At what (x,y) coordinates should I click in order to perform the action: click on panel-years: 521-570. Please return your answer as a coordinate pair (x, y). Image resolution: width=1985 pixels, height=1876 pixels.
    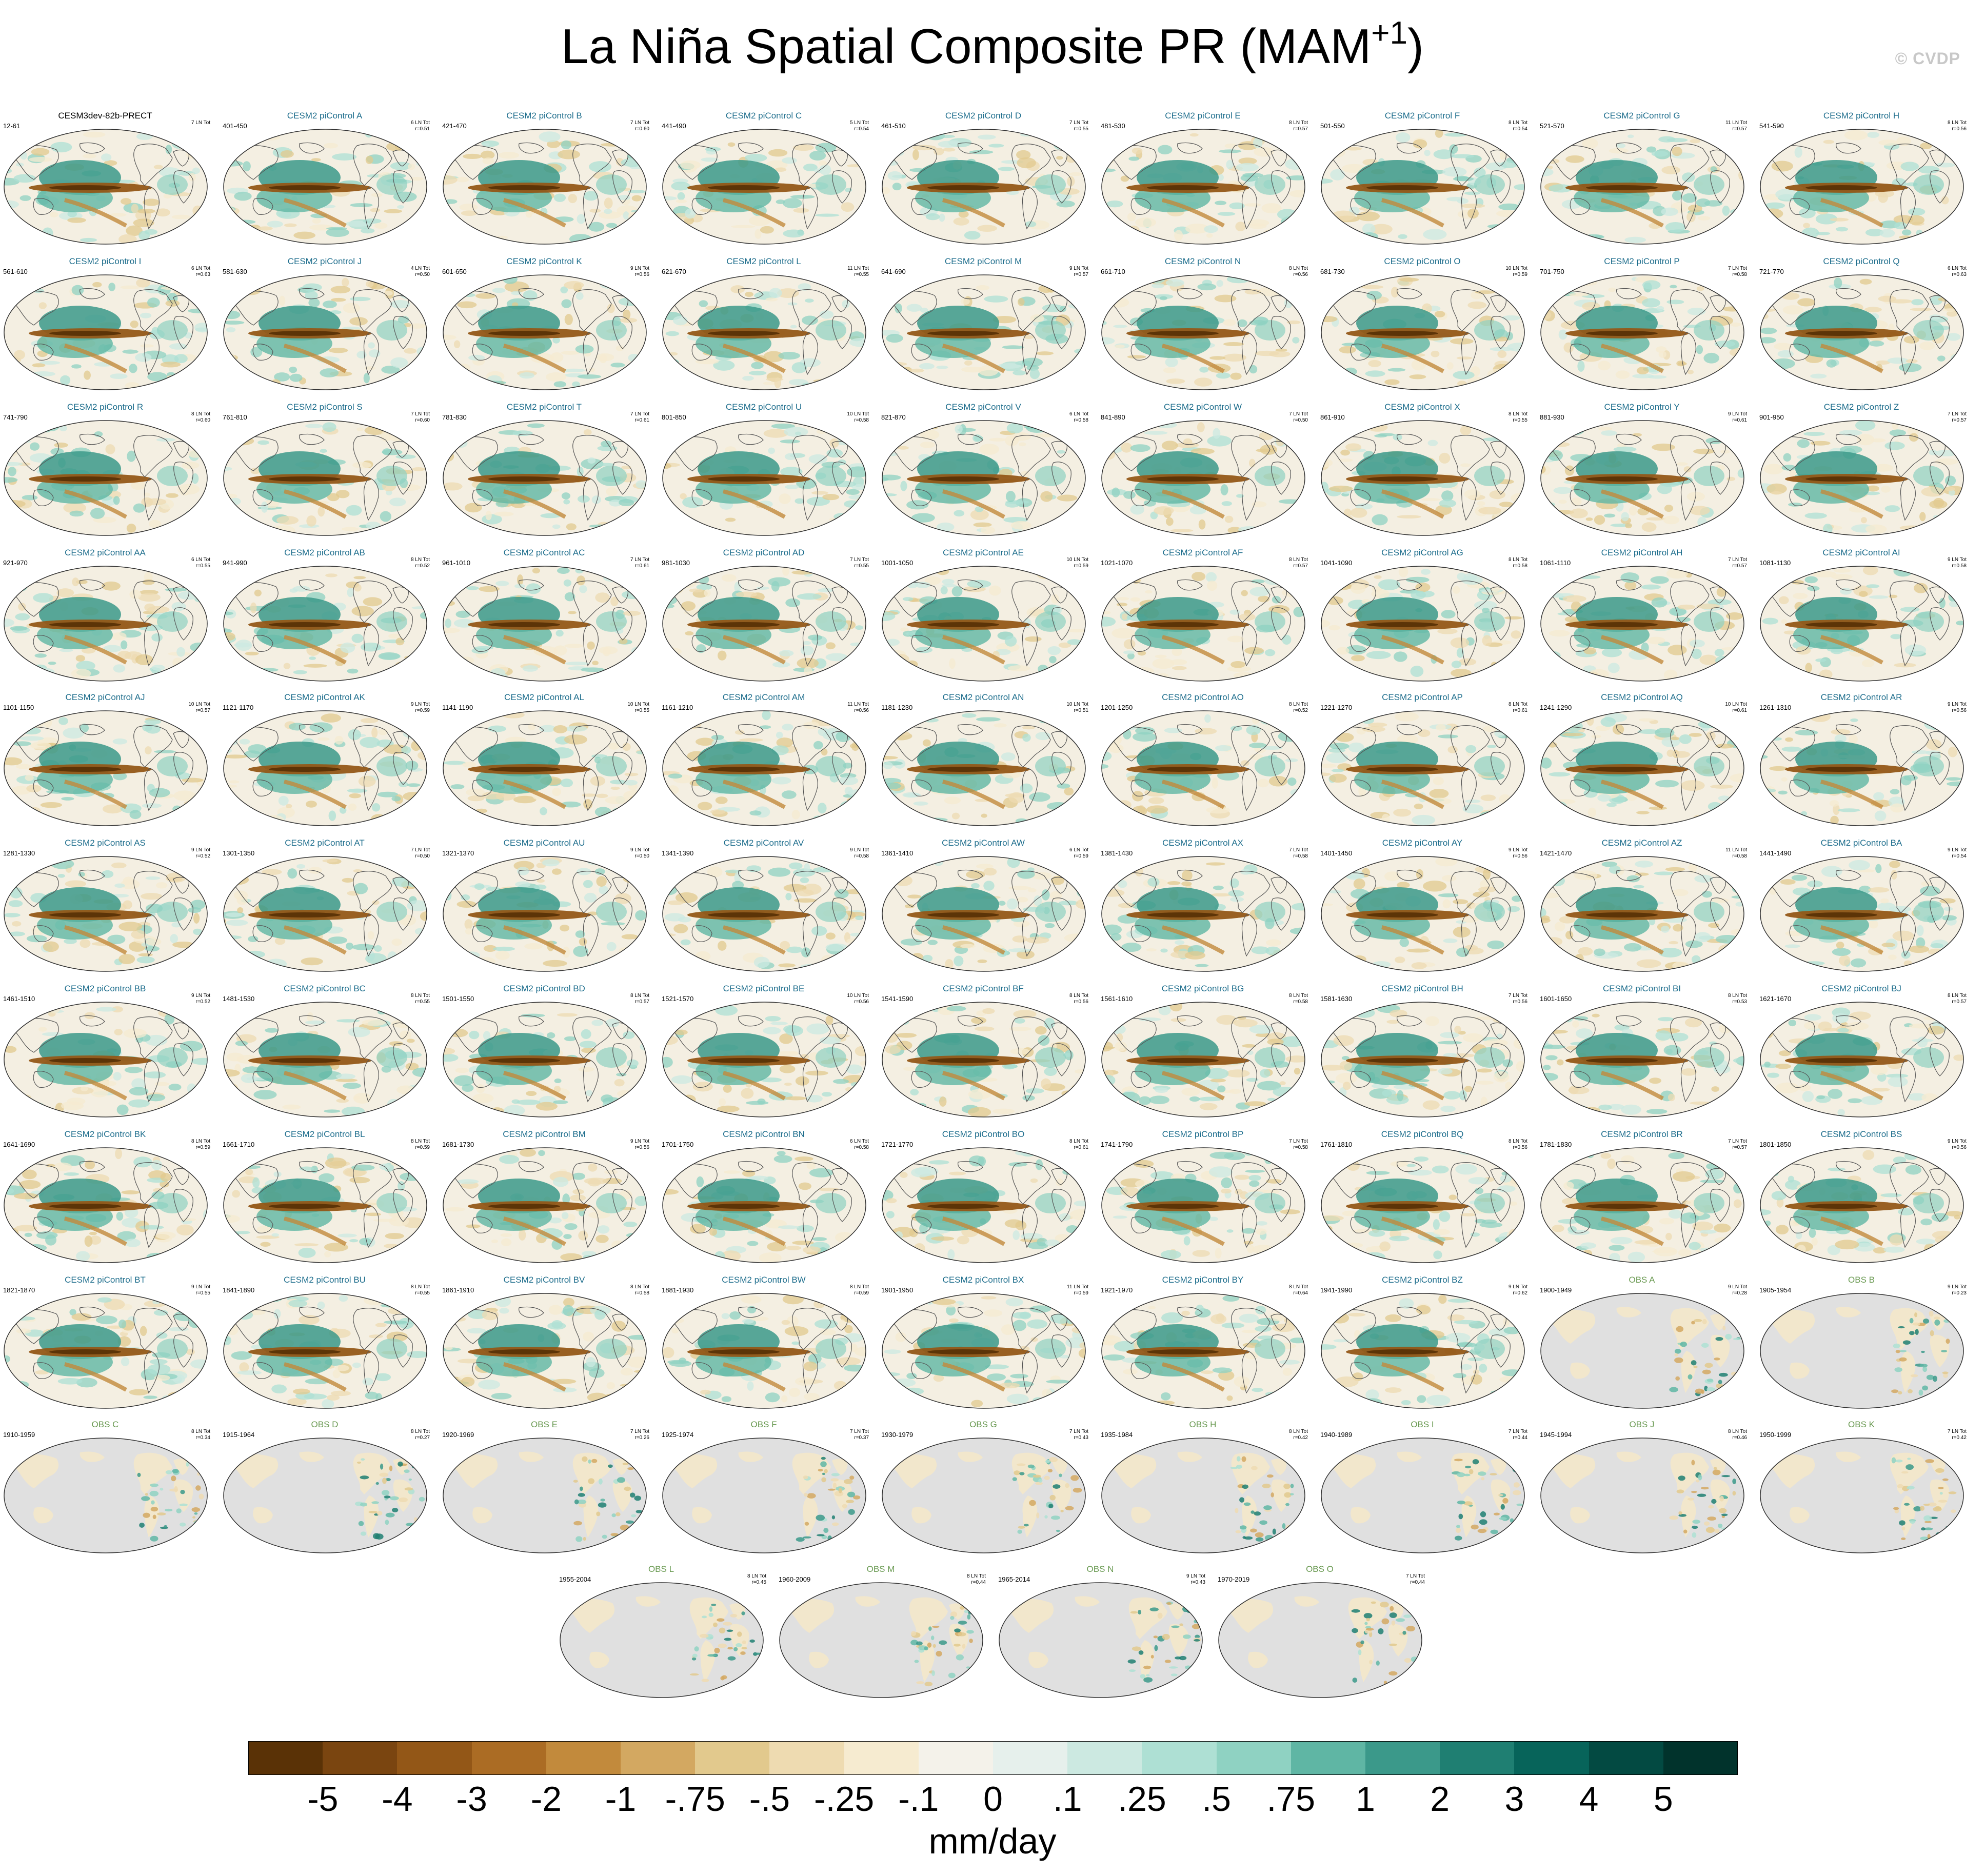
    Looking at the image, I should click on (1552, 126).